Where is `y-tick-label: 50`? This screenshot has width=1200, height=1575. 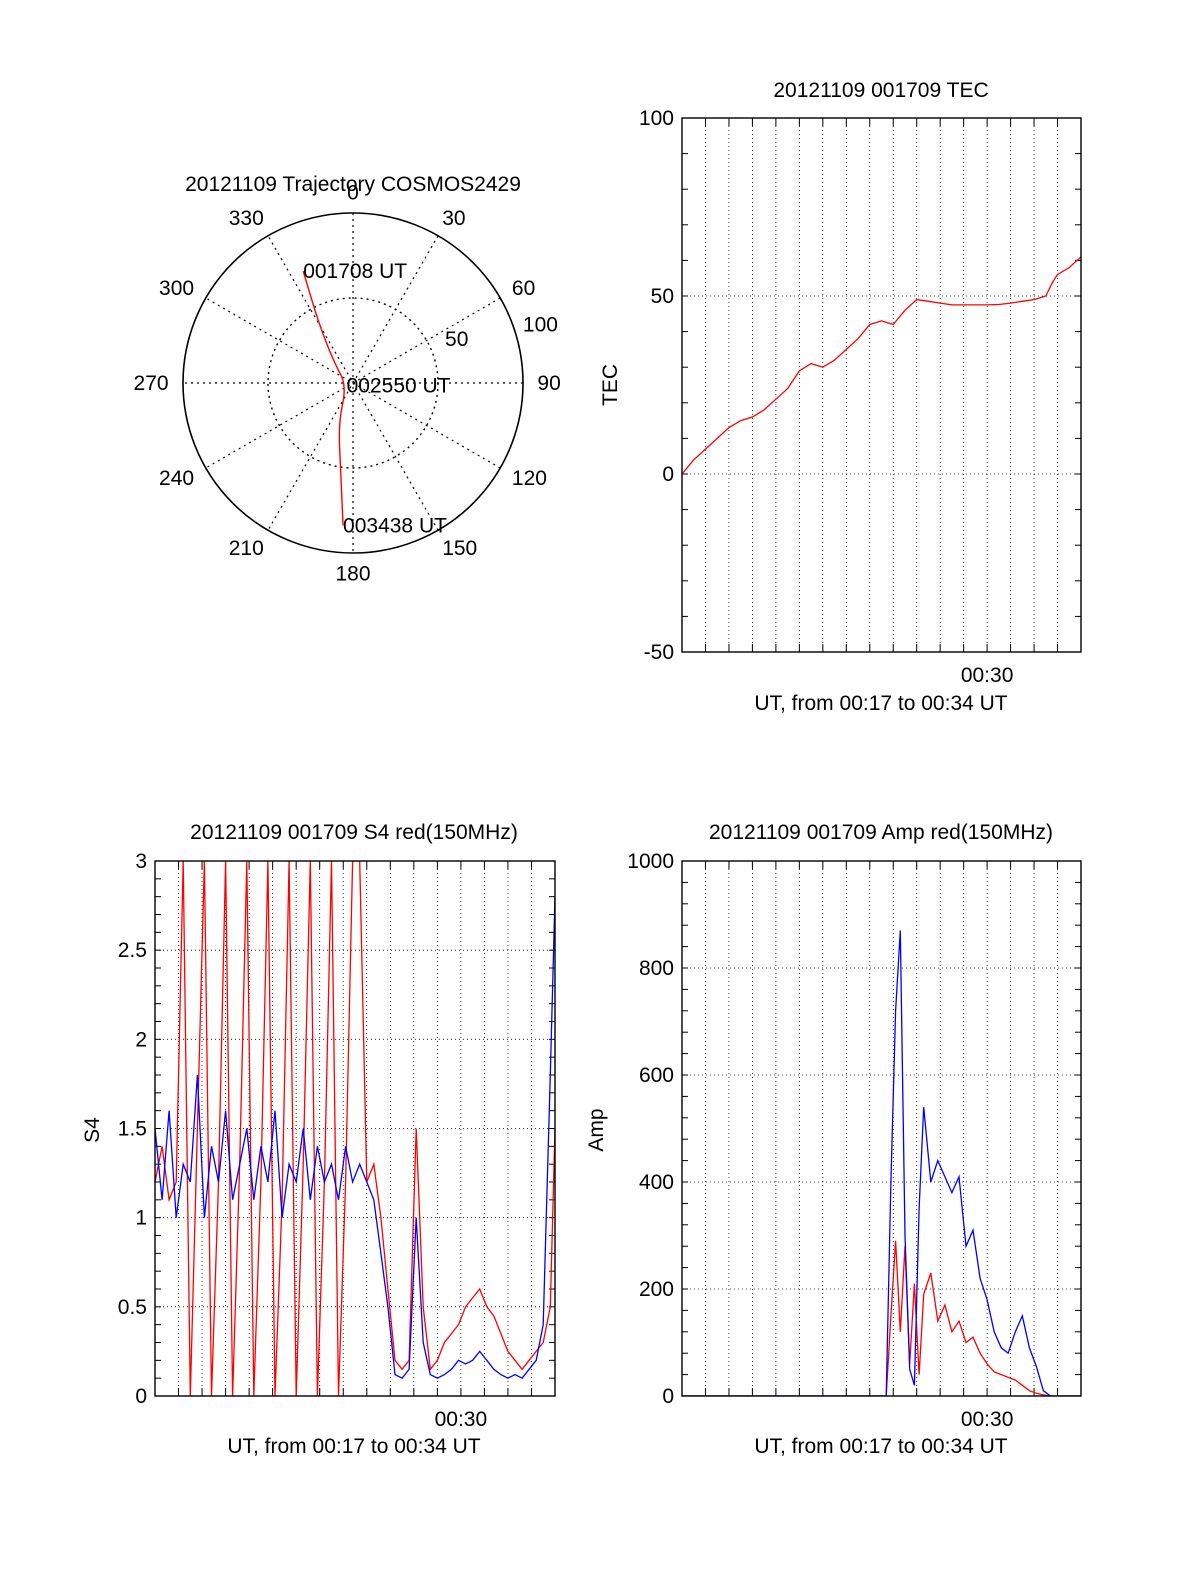
y-tick-label: 50 is located at coordinates (662, 296).